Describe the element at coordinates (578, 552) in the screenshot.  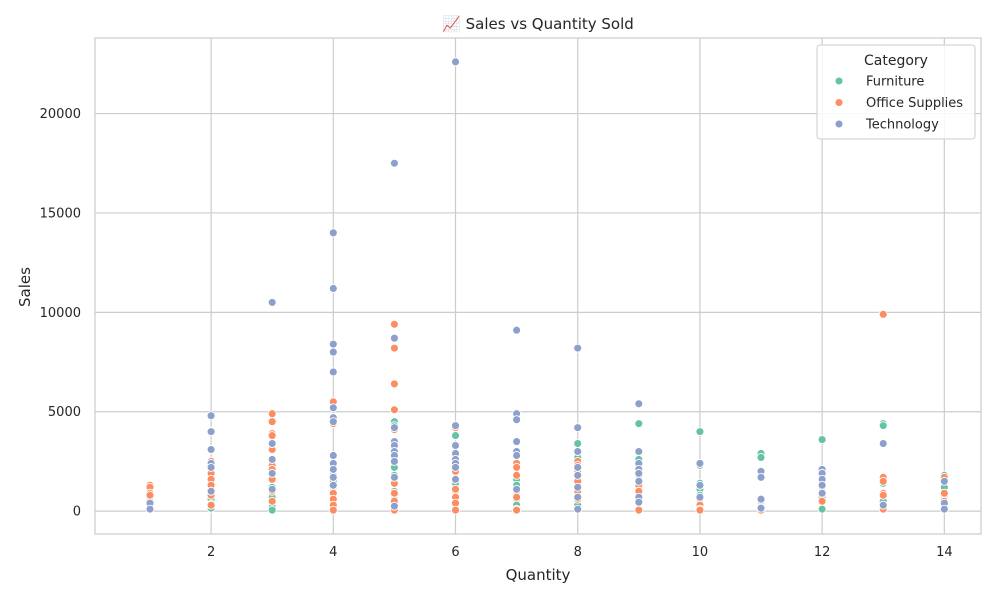
I see `x-tick-label: 8` at that location.